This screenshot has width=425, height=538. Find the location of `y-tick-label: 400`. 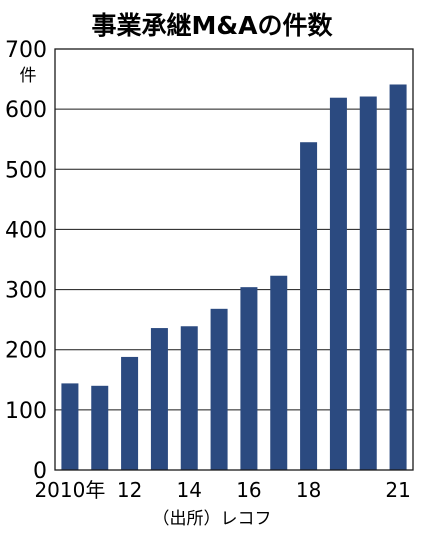

y-tick-label: 400 is located at coordinates (26, 230).